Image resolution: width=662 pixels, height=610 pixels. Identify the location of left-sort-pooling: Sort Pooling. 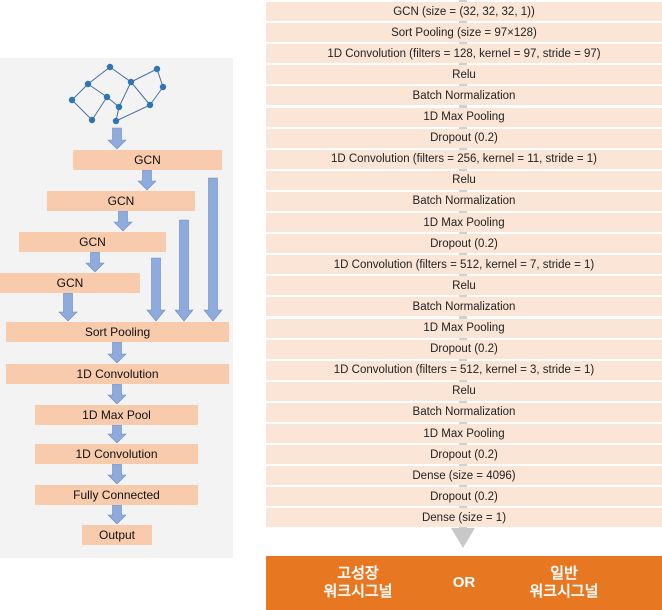
(117, 332).